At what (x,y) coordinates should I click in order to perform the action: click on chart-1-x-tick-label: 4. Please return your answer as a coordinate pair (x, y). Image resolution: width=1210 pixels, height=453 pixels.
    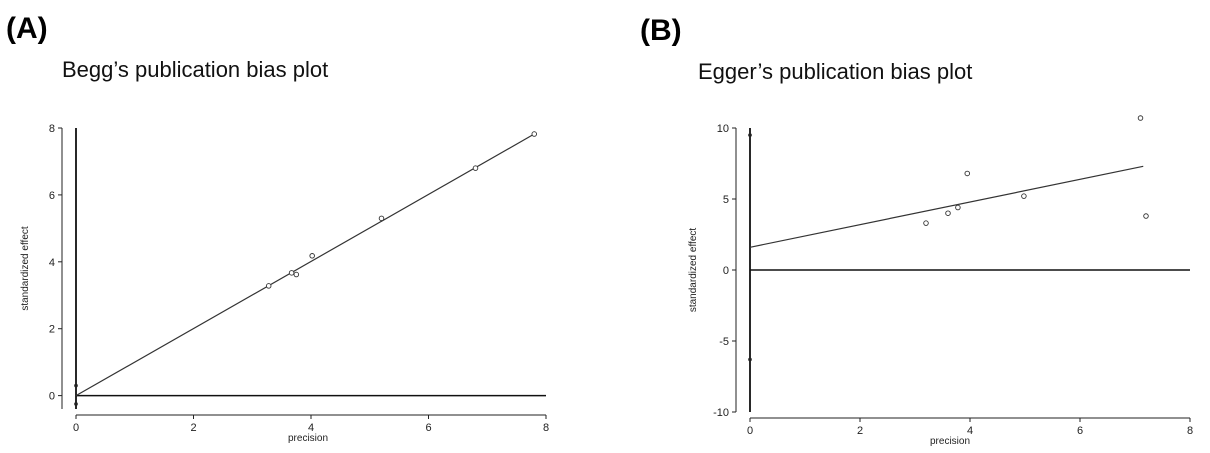
    Looking at the image, I should click on (970, 431).